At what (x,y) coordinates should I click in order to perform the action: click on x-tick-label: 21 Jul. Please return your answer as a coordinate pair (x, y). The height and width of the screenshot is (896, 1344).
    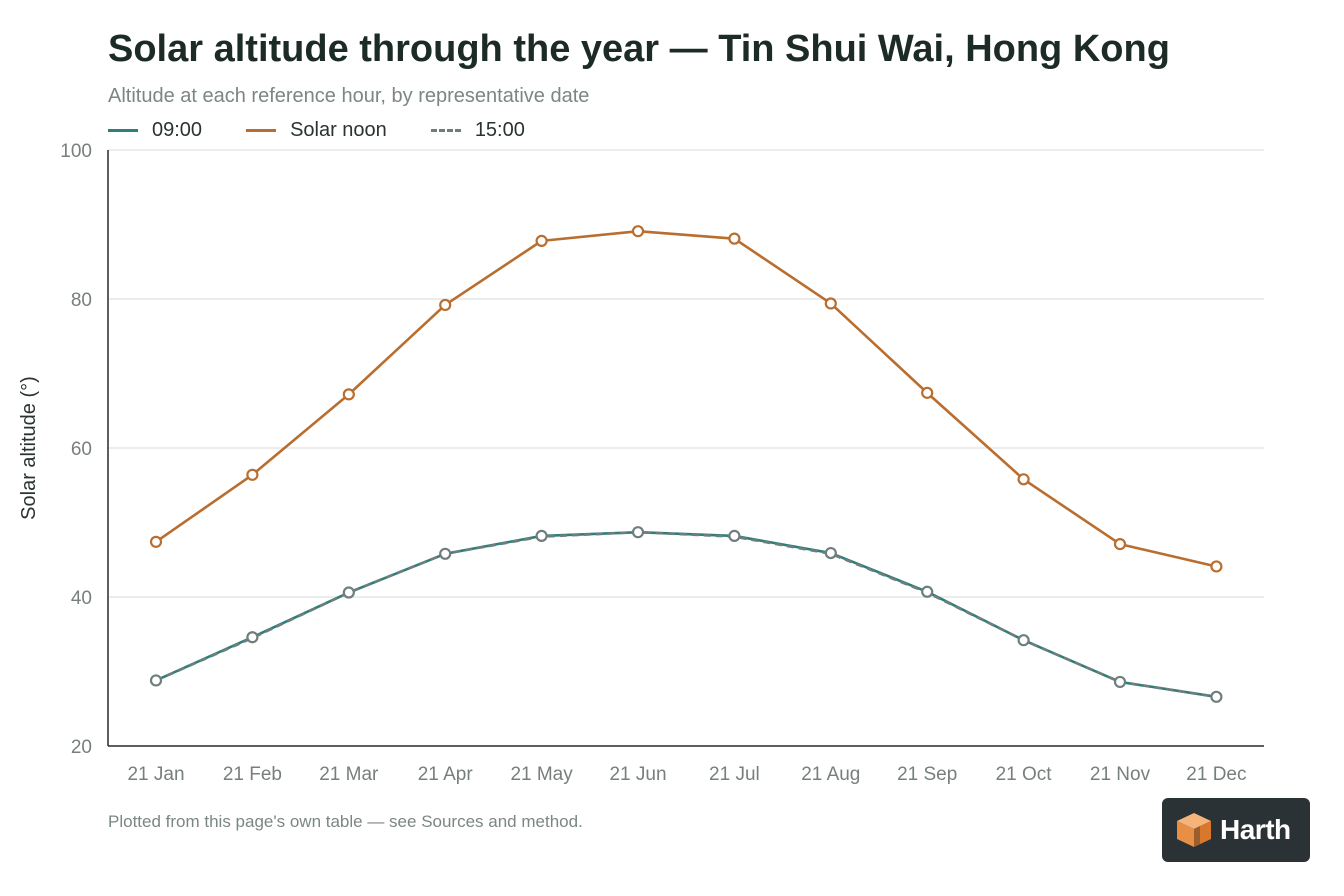
    Looking at the image, I should click on (734, 774).